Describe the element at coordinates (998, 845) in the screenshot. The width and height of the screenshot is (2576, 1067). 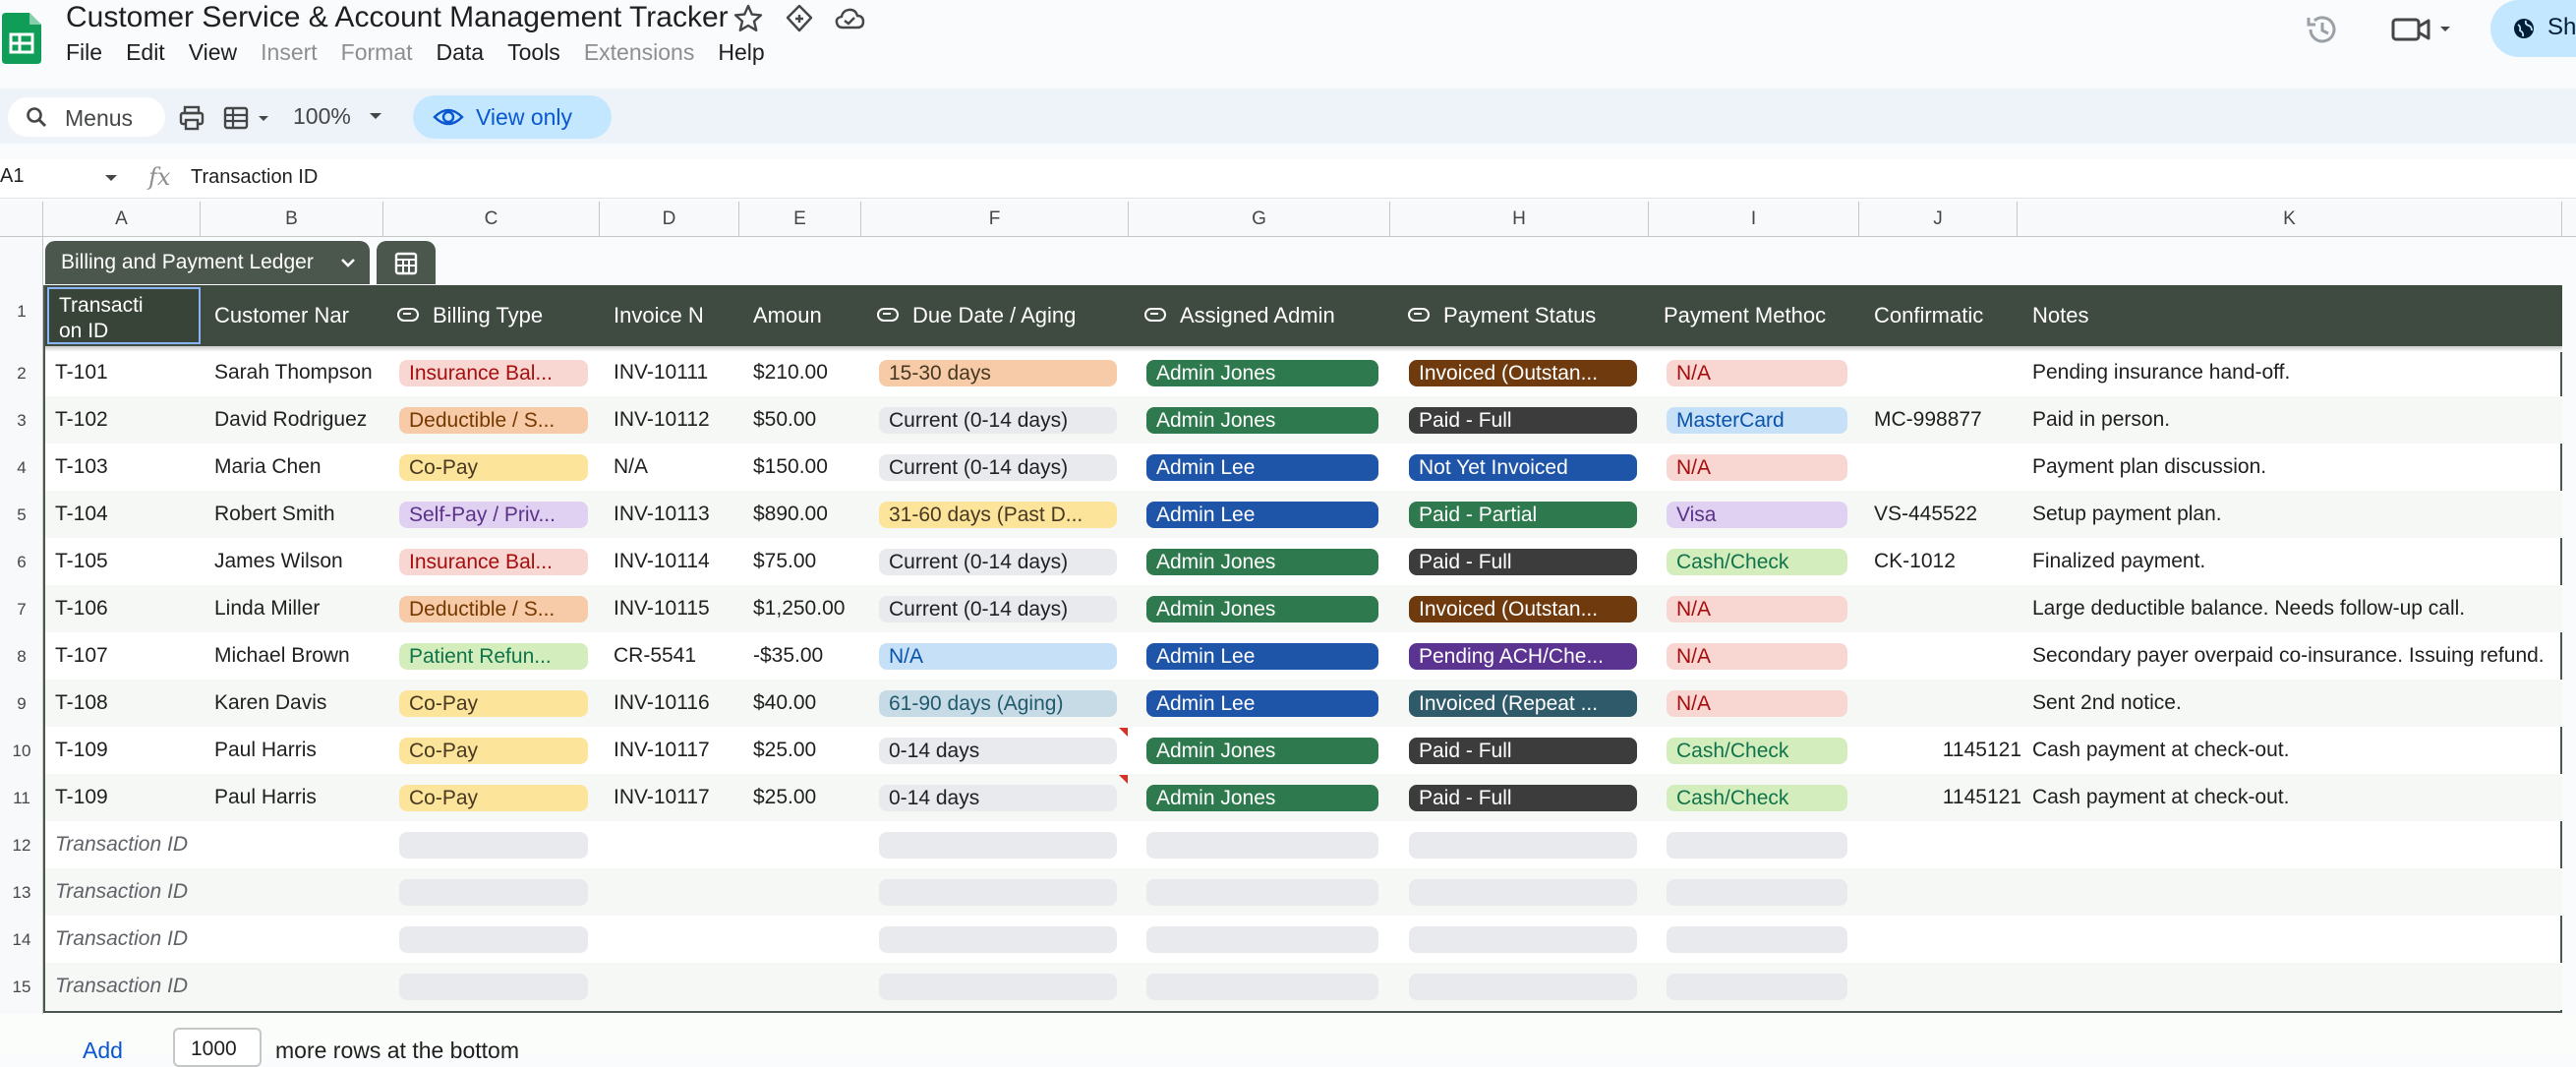
I see `due-date-empty-chip` at that location.